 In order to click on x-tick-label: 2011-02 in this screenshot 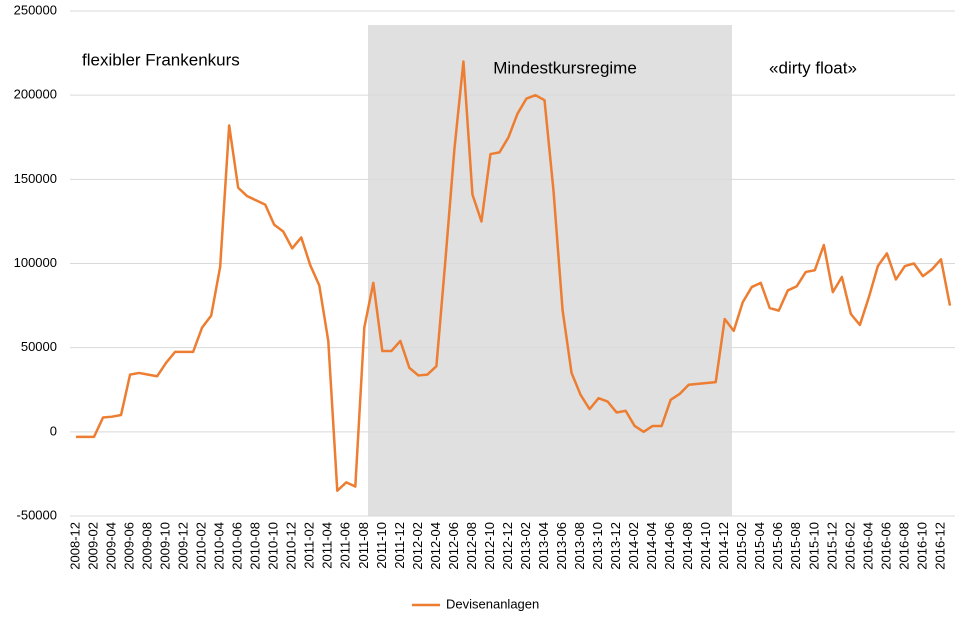, I will do `click(309, 545)`.